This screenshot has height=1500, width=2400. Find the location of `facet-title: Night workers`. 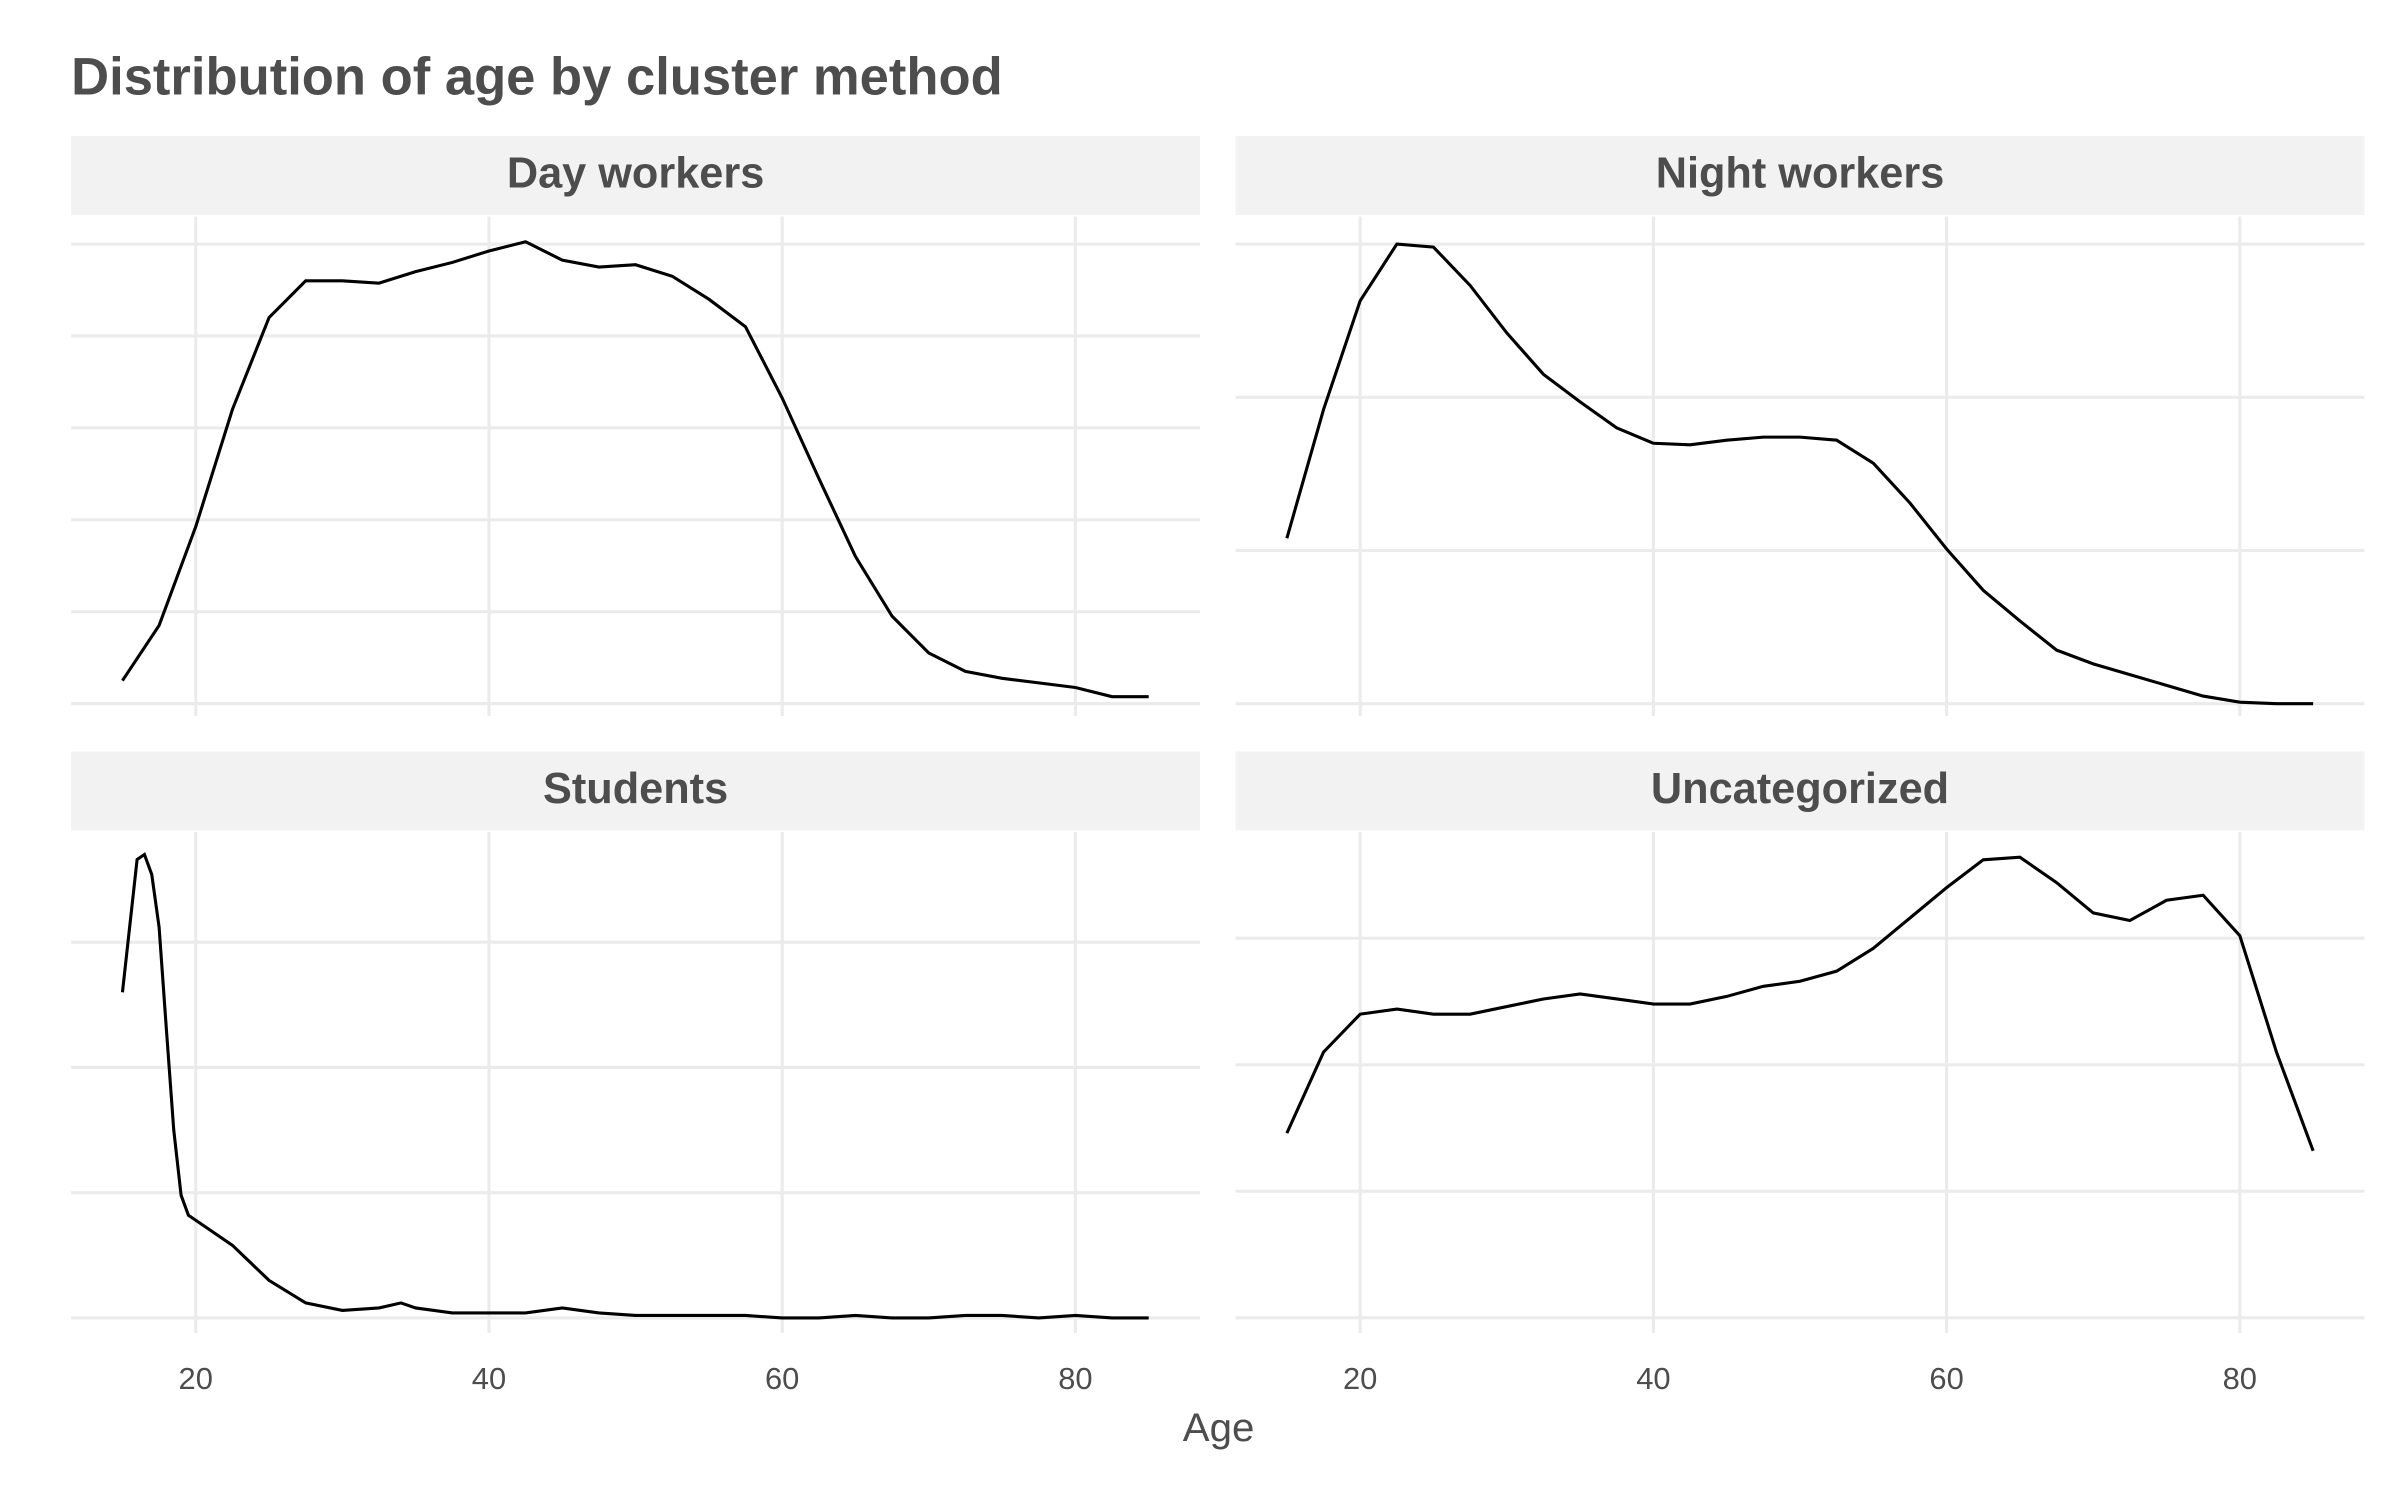

facet-title: Night workers is located at coordinates (1800, 174).